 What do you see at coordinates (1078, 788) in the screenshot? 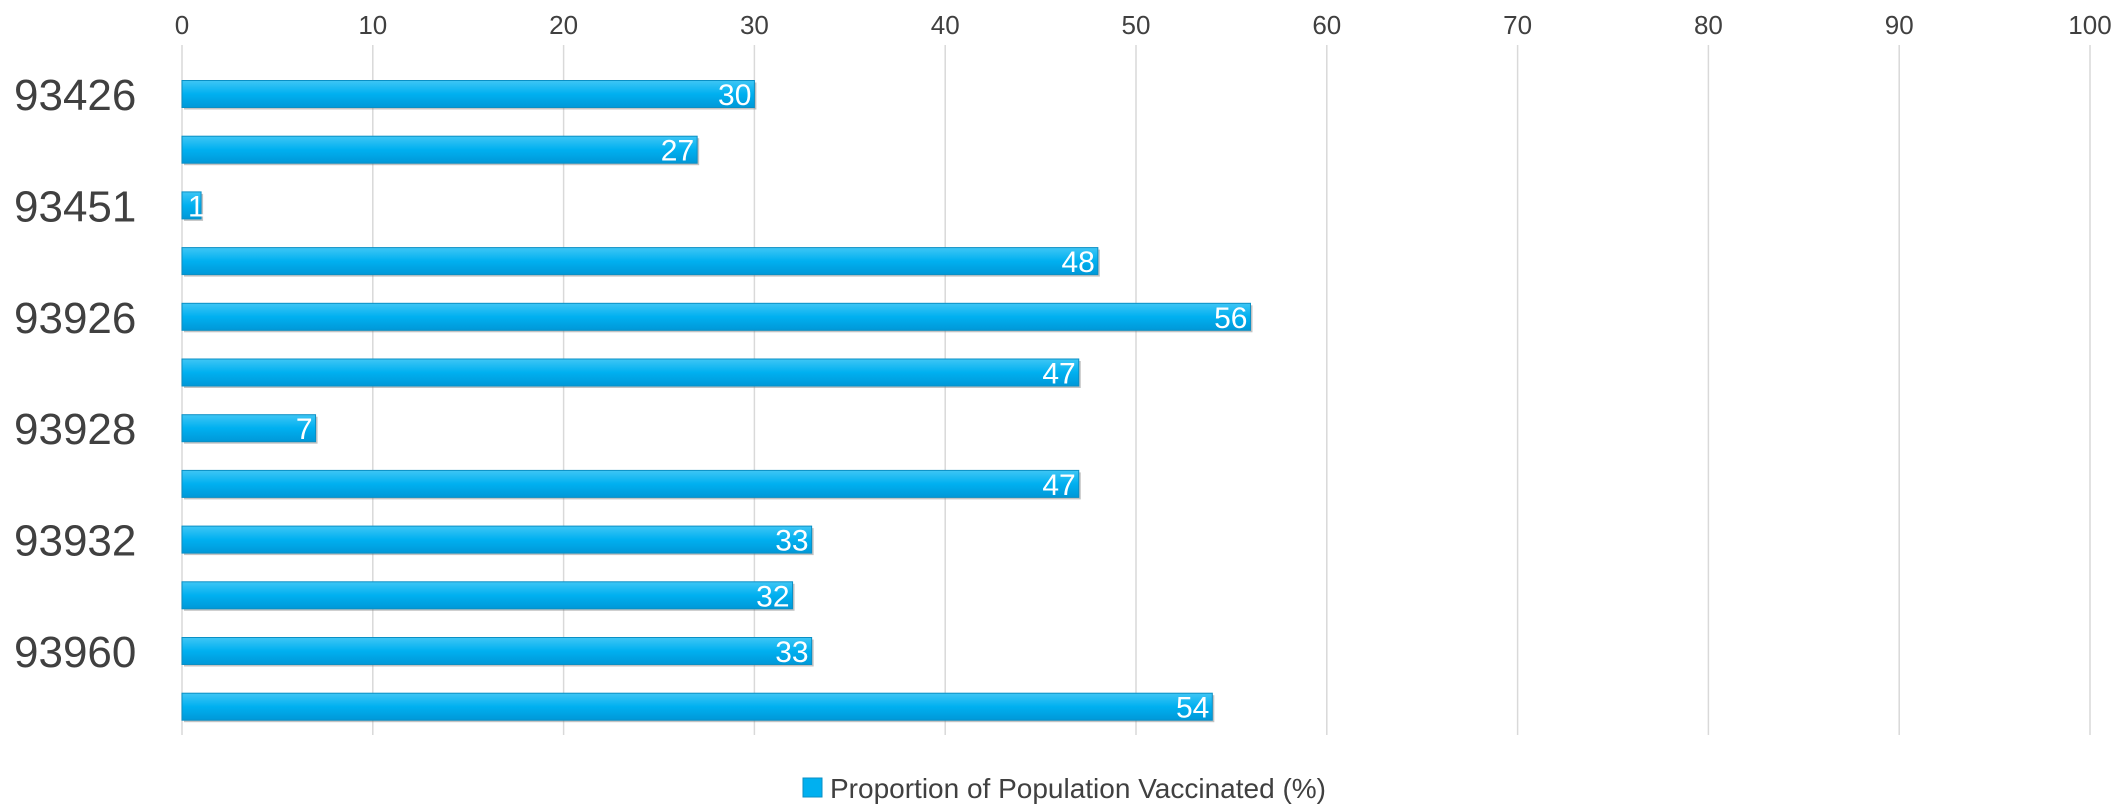
I see `legend-label: Proportion of Population Vaccinated (%)` at bounding box center [1078, 788].